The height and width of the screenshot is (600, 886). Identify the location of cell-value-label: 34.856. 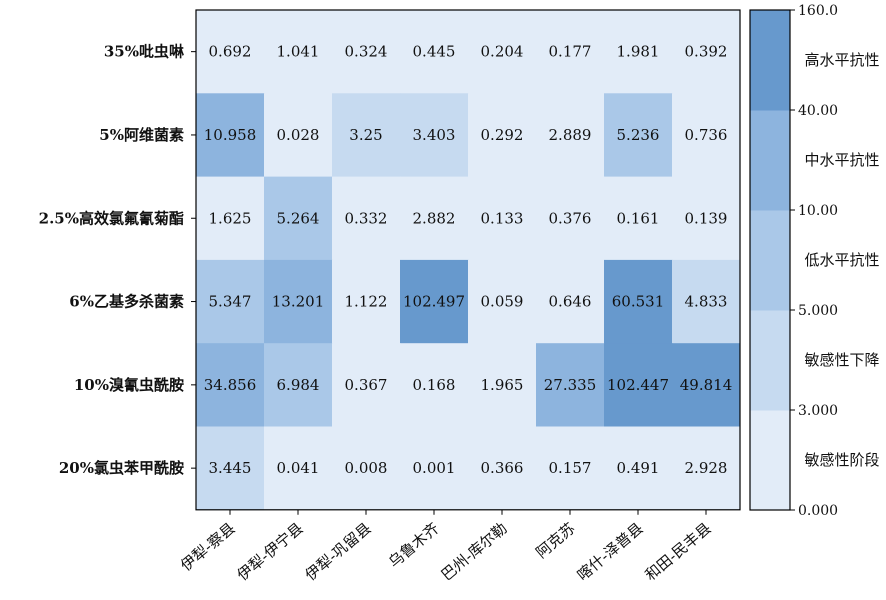
(230, 385).